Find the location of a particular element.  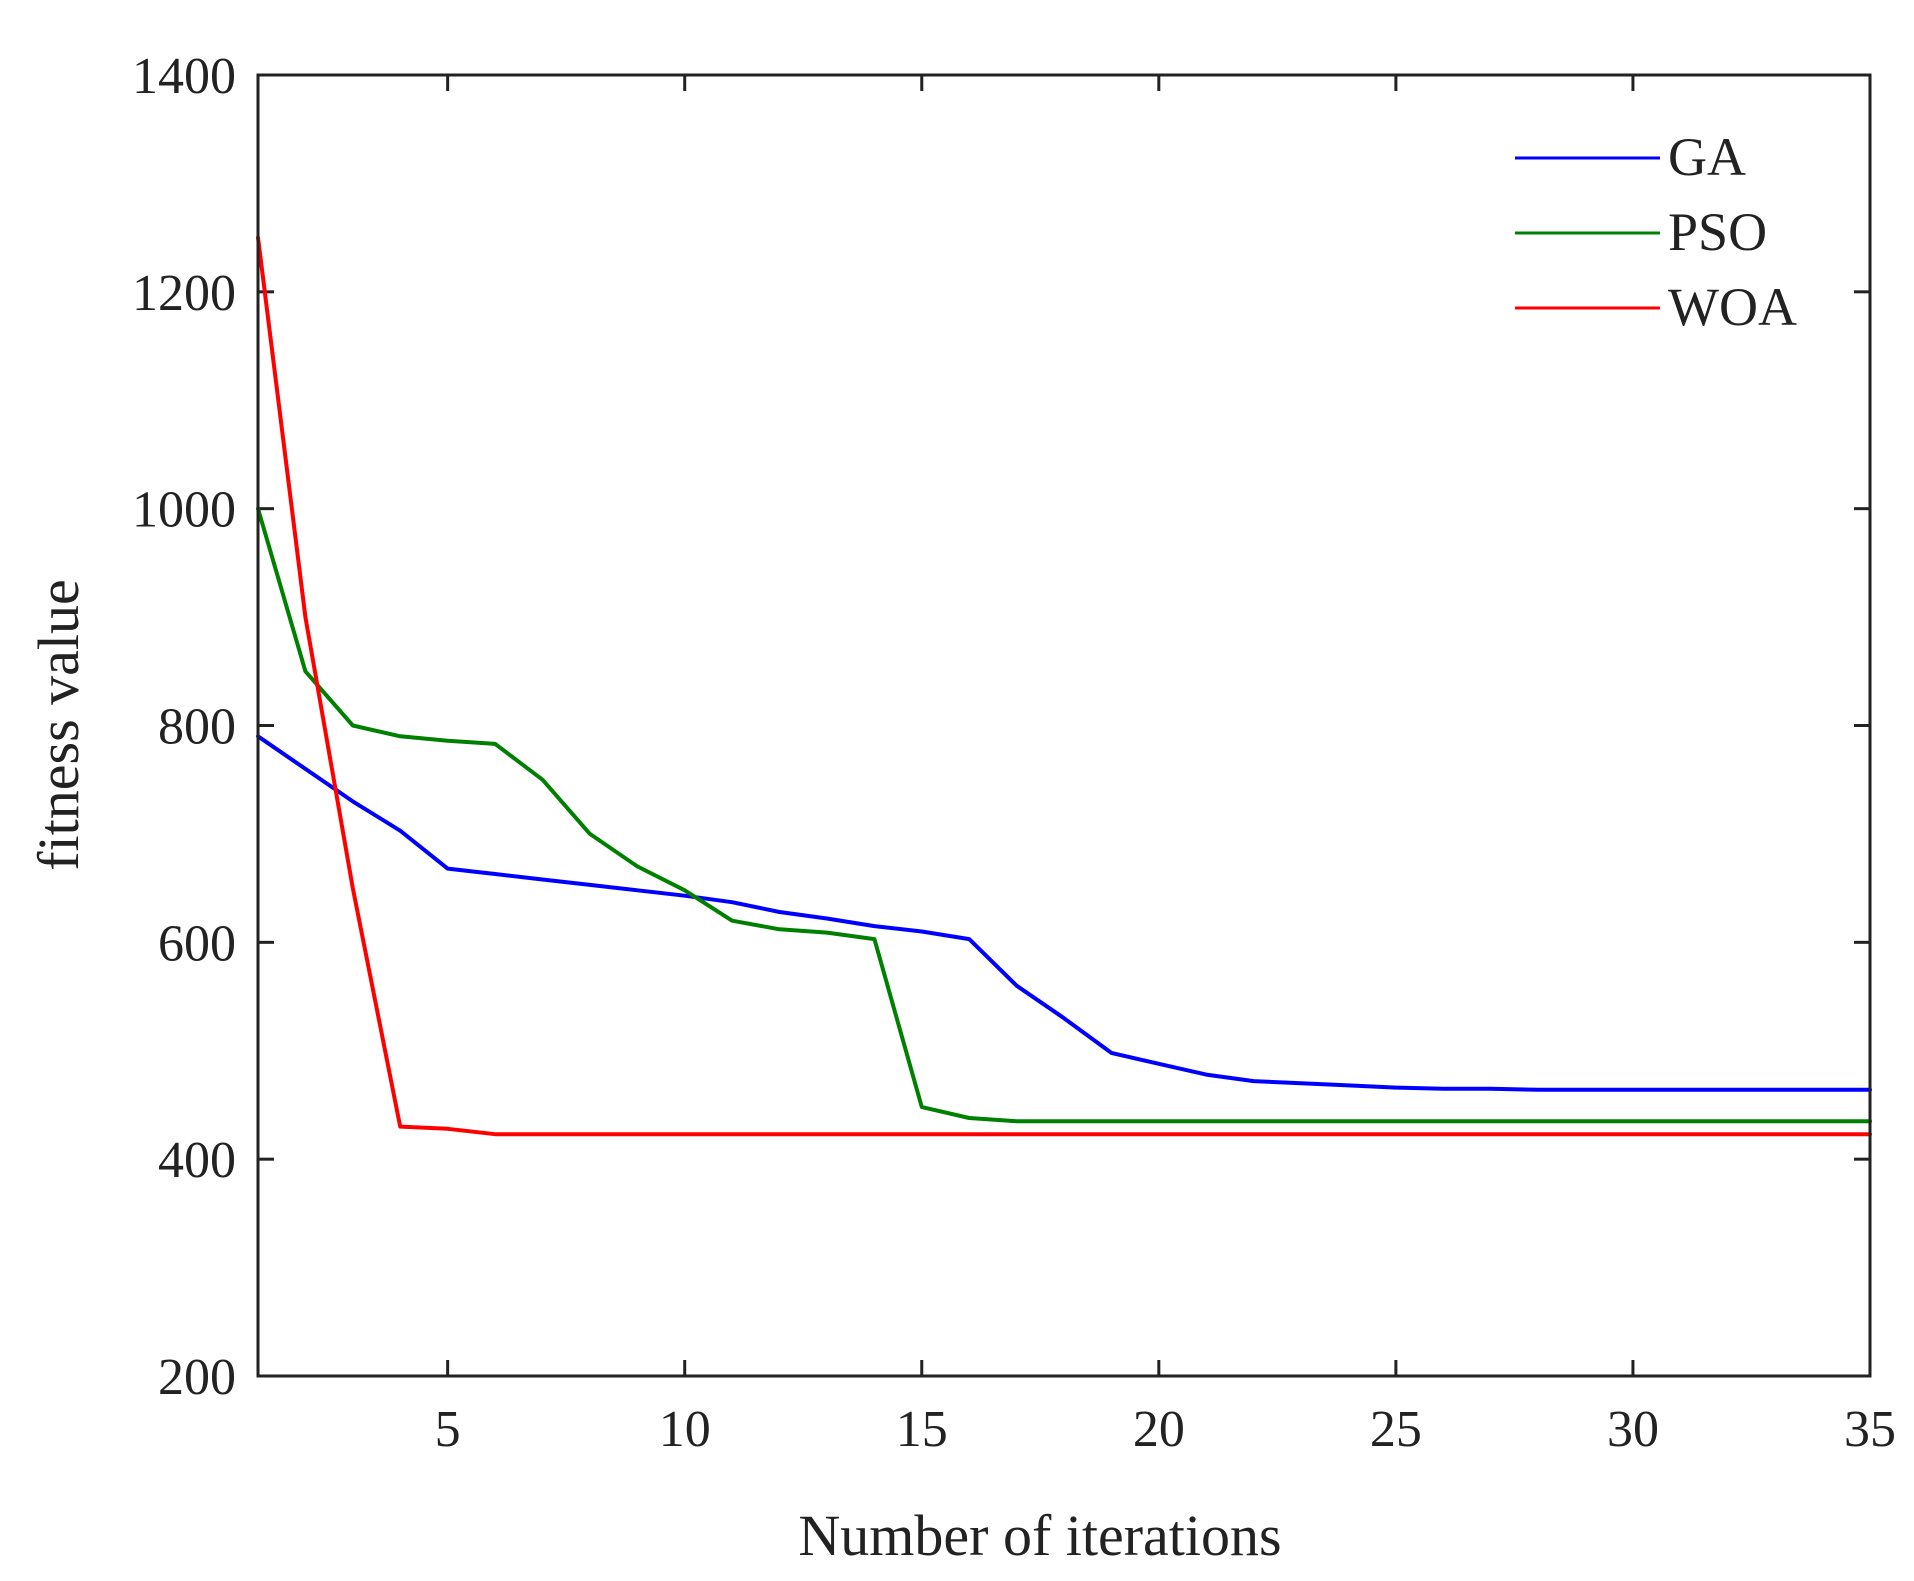

x-tick-label: 30 is located at coordinates (1633, 1429).